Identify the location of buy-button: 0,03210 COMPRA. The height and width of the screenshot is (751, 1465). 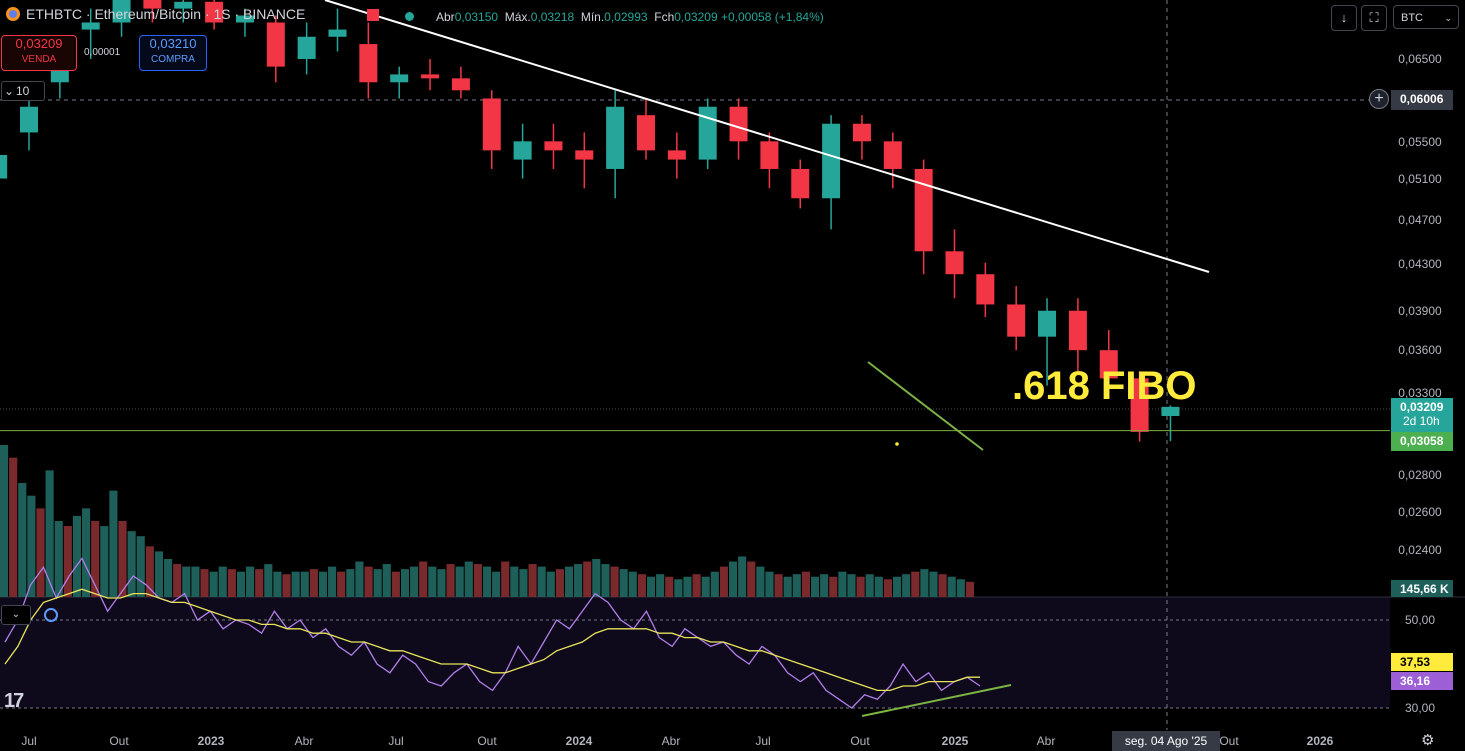
(173, 53).